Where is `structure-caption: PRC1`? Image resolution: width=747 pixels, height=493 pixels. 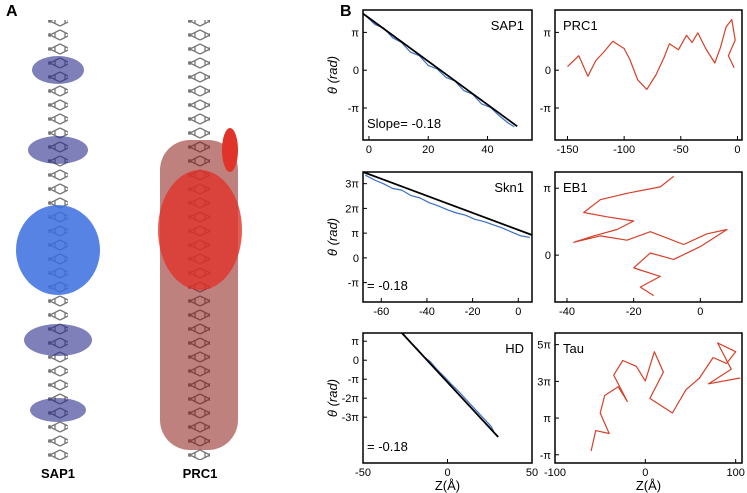 structure-caption: PRC1 is located at coordinates (200, 473).